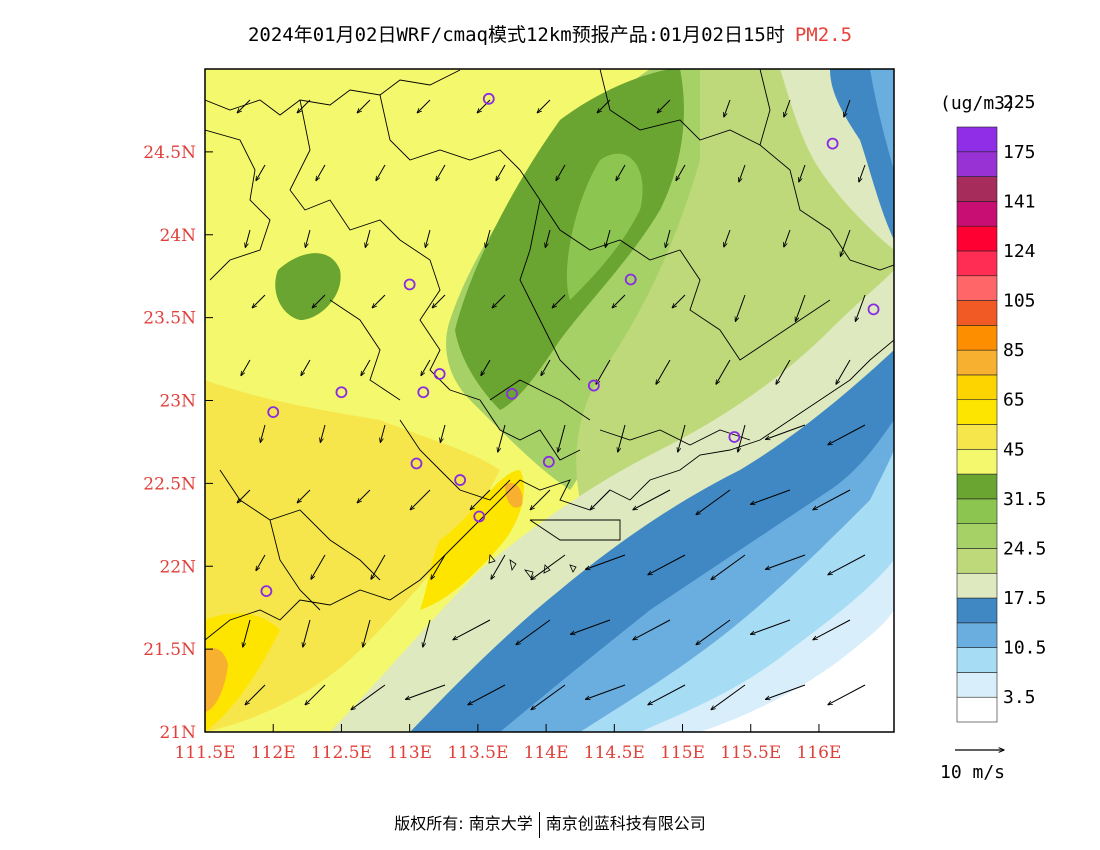 This screenshot has height=850, width=1100. I want to click on lon-tick-label: 114E, so click(546, 753).